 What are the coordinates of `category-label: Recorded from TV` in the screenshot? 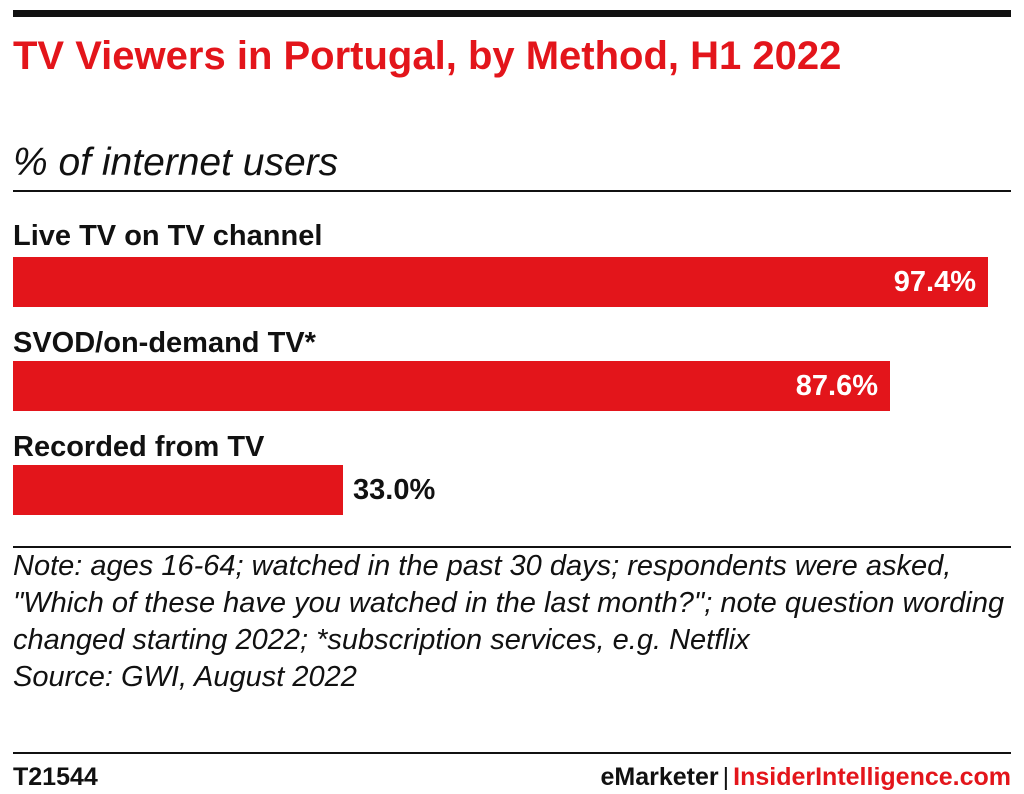 It's located at (139, 447).